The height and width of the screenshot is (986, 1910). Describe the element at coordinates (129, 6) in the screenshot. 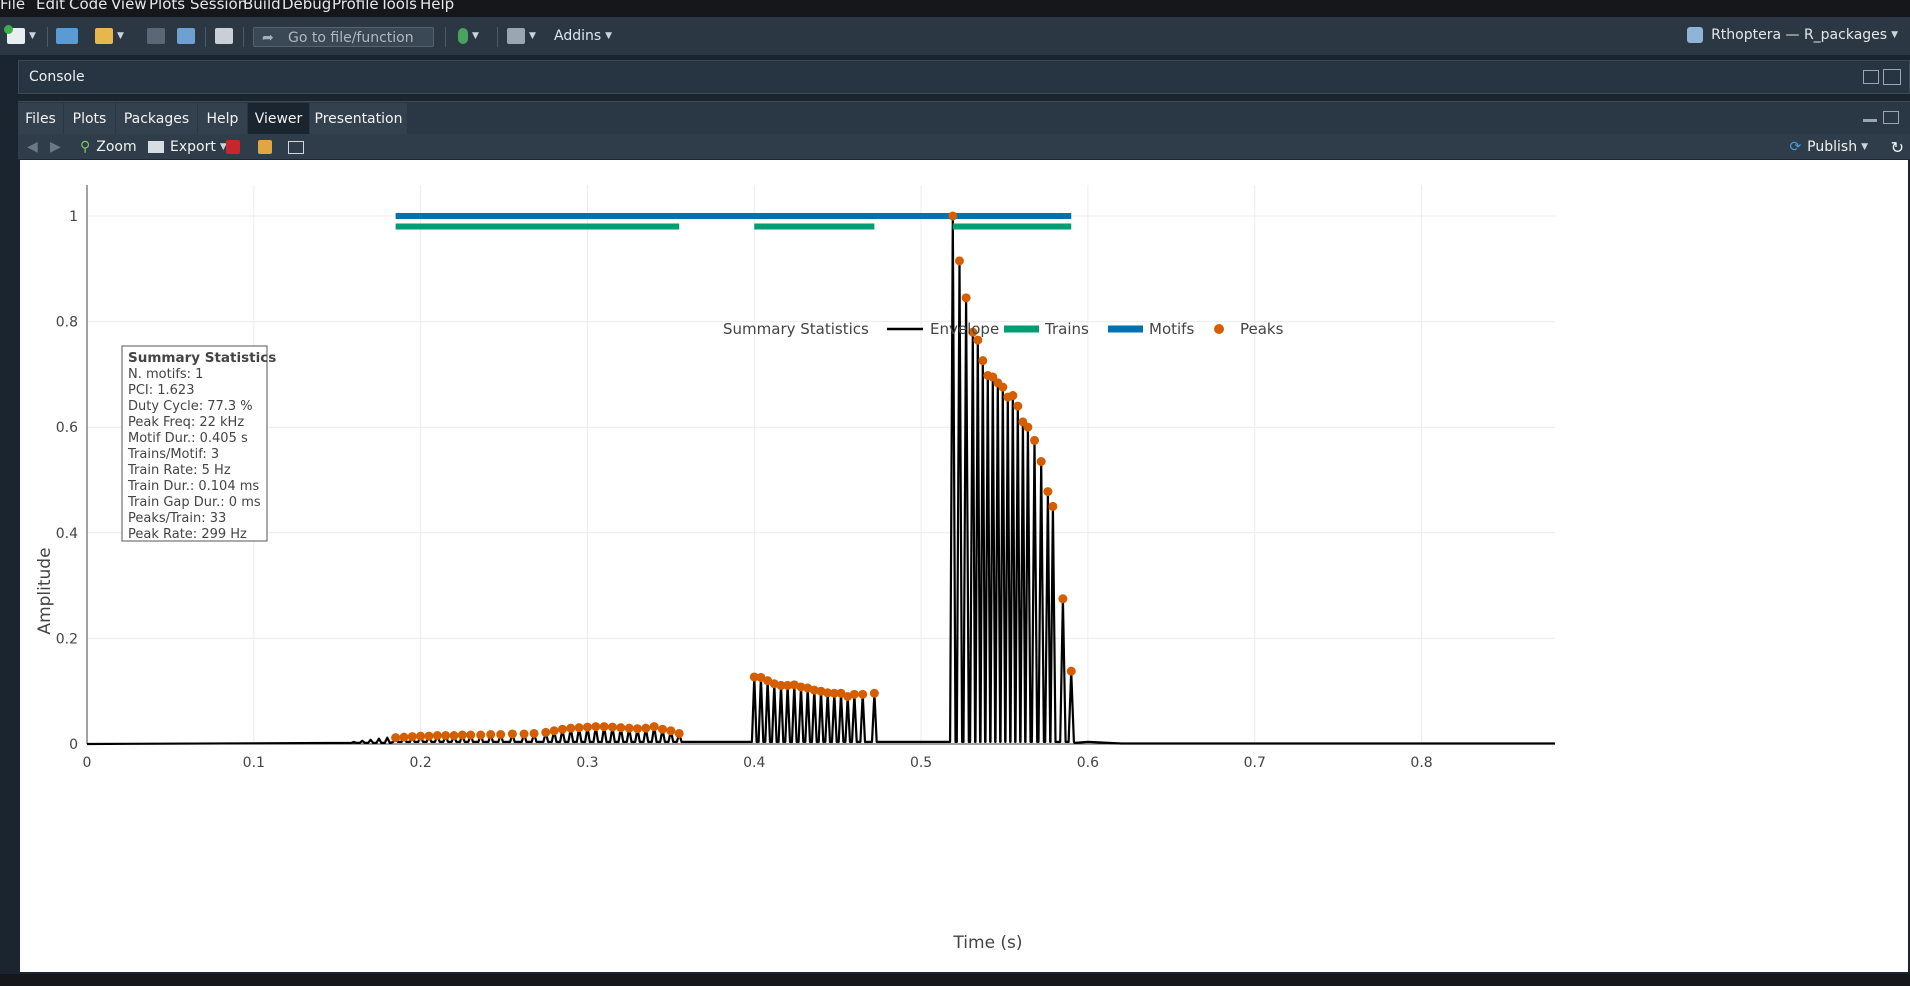

I see `menu-view: View` at that location.